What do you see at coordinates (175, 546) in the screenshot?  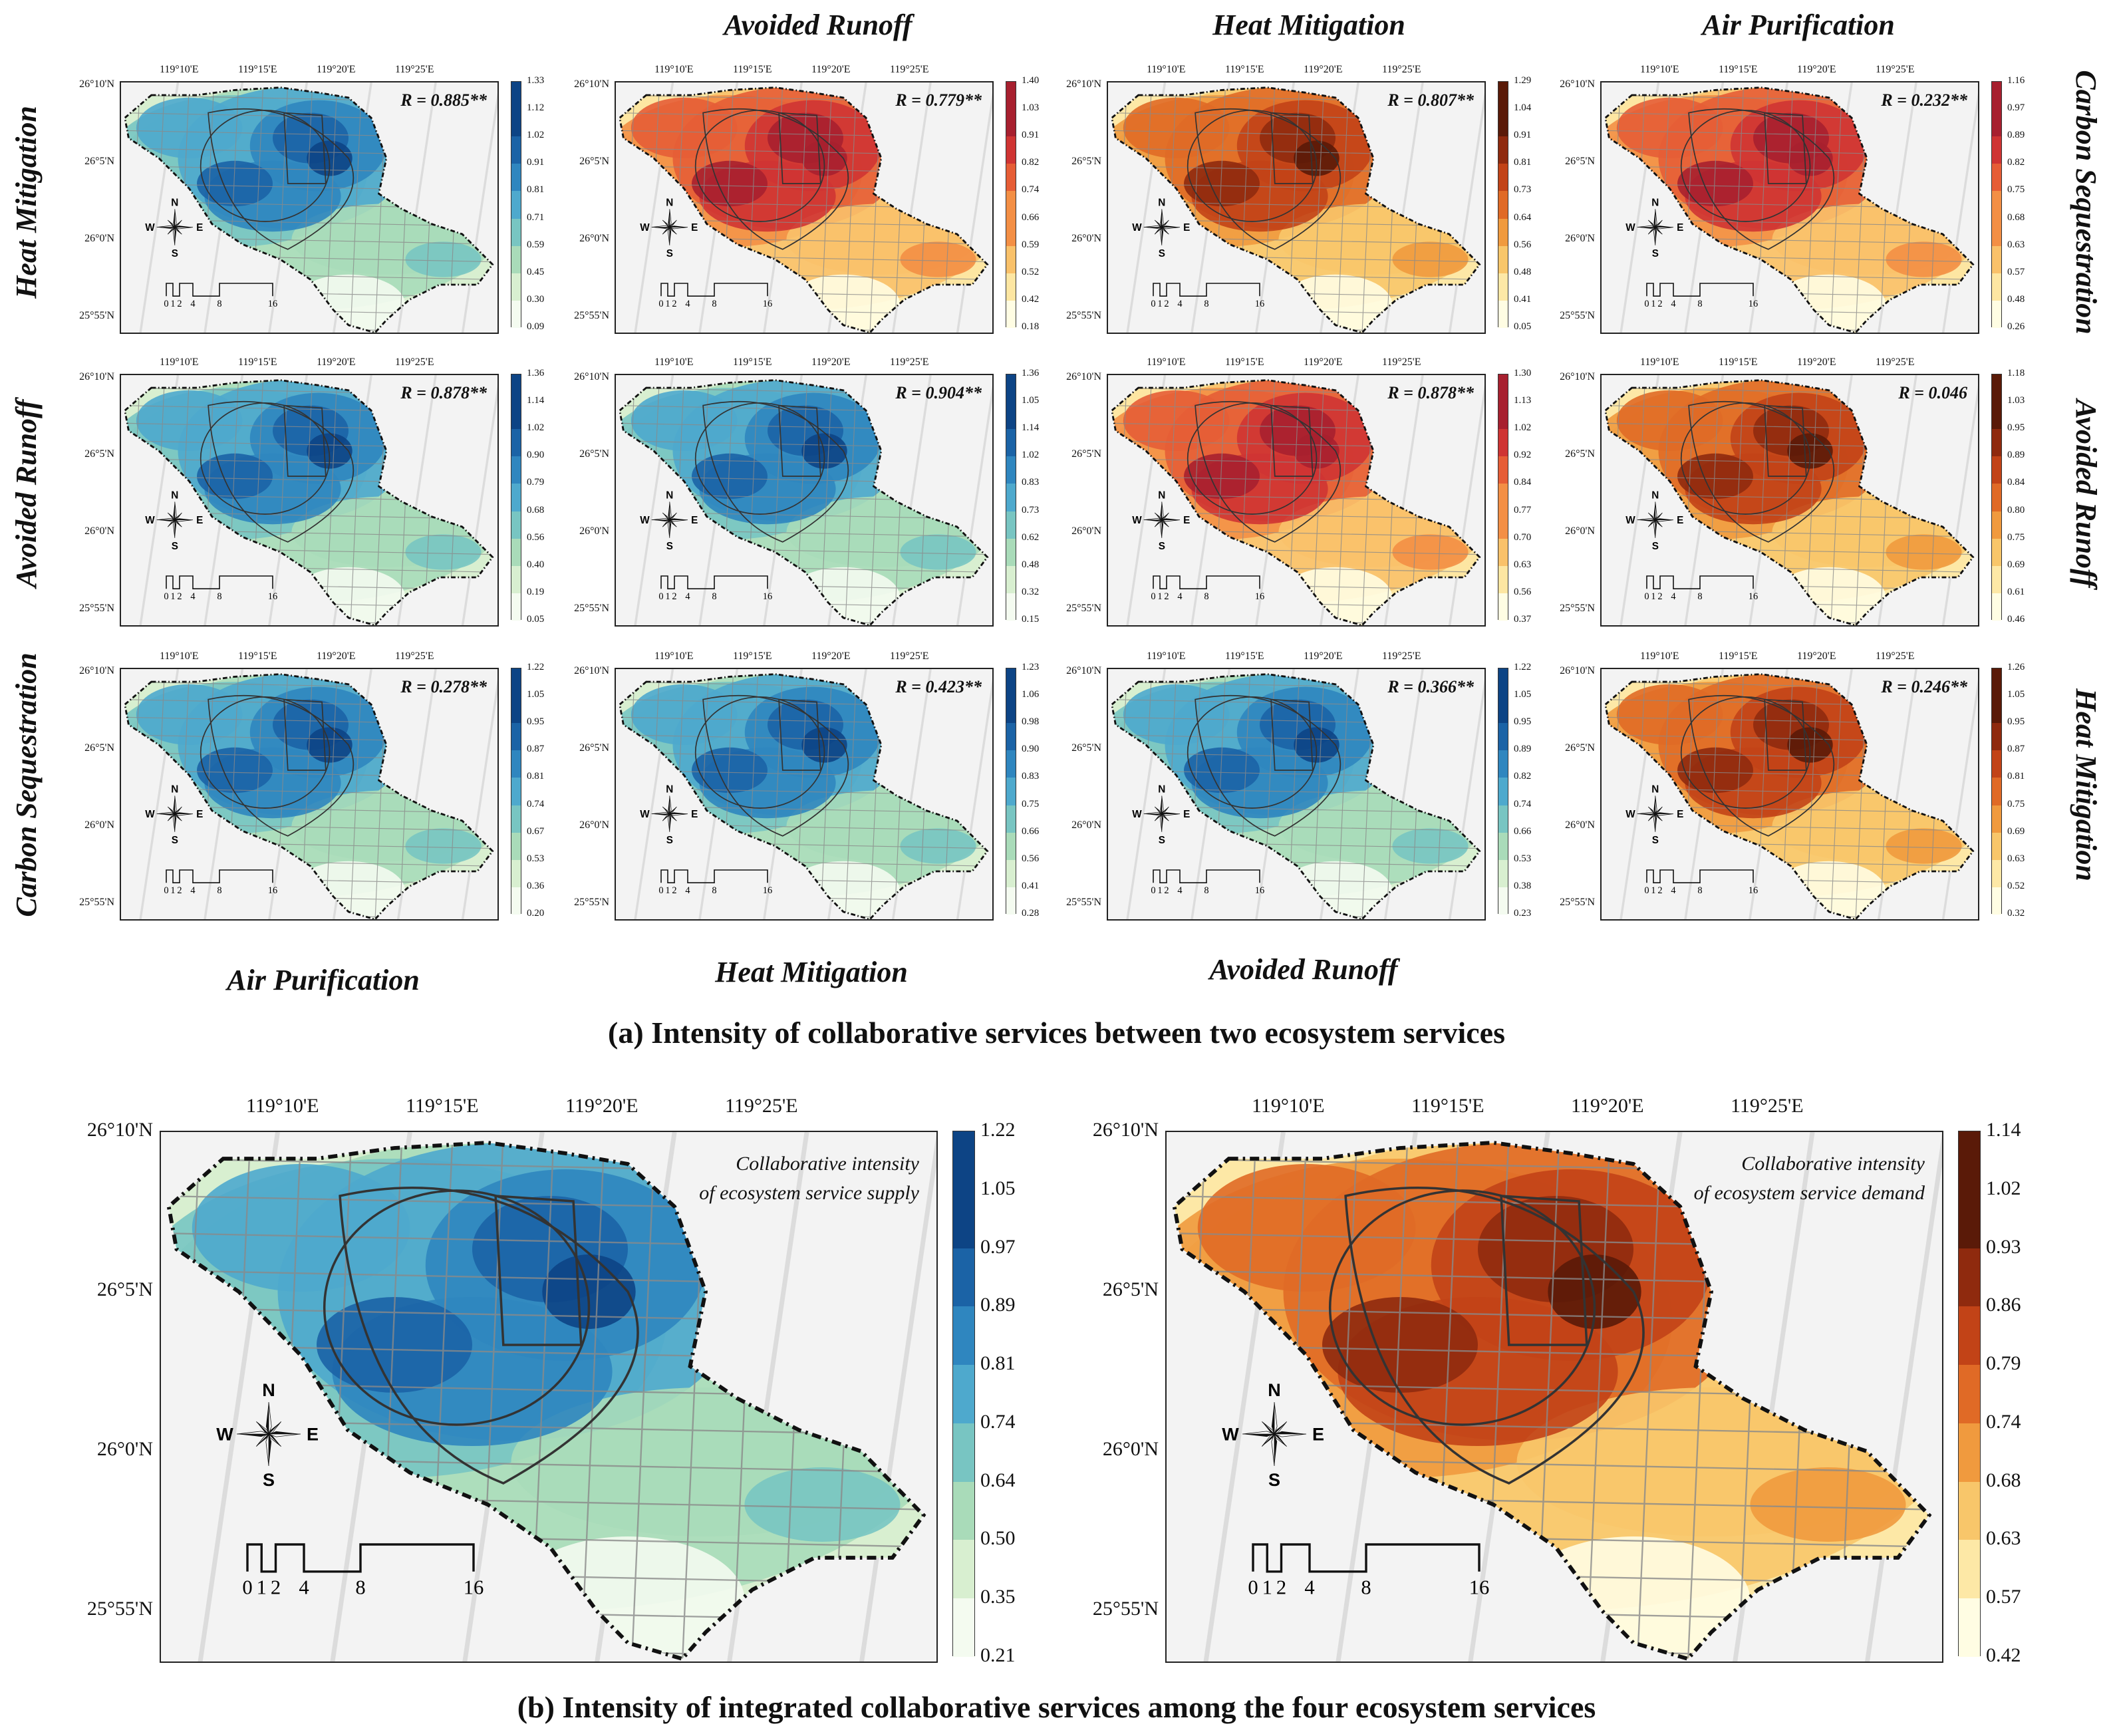 I see `panel-5-compass-s: S` at bounding box center [175, 546].